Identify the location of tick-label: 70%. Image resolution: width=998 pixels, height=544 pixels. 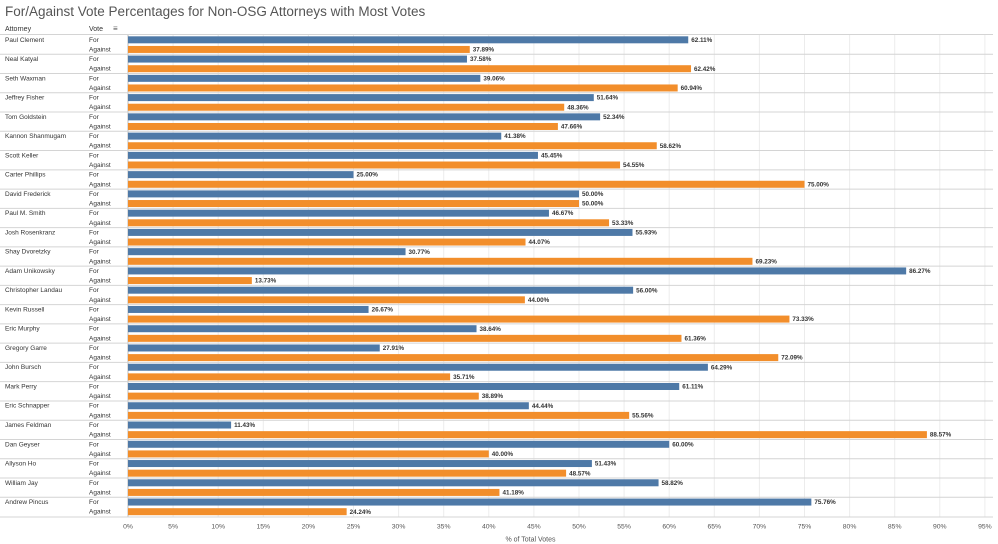
(760, 527).